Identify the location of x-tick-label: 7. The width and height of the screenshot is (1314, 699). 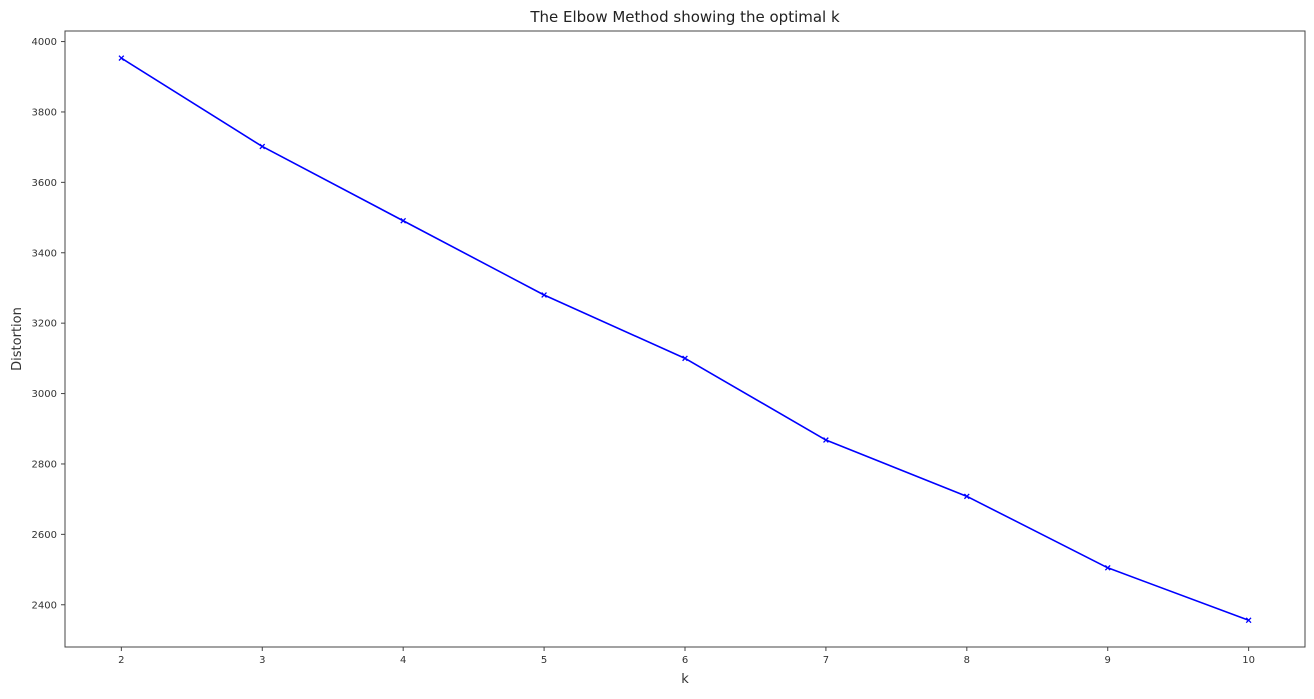
(826, 660).